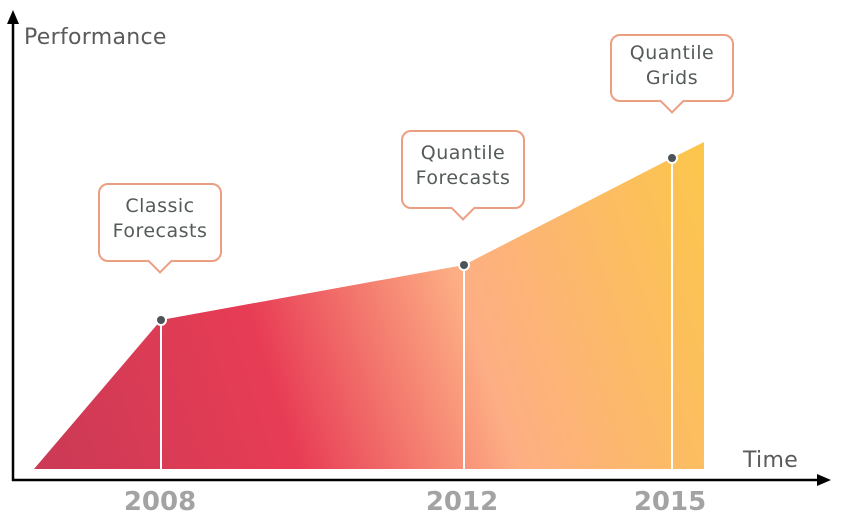 Image resolution: width=852 pixels, height=525 pixels. What do you see at coordinates (824, 480) in the screenshot?
I see `x-axis-arrow-icon` at bounding box center [824, 480].